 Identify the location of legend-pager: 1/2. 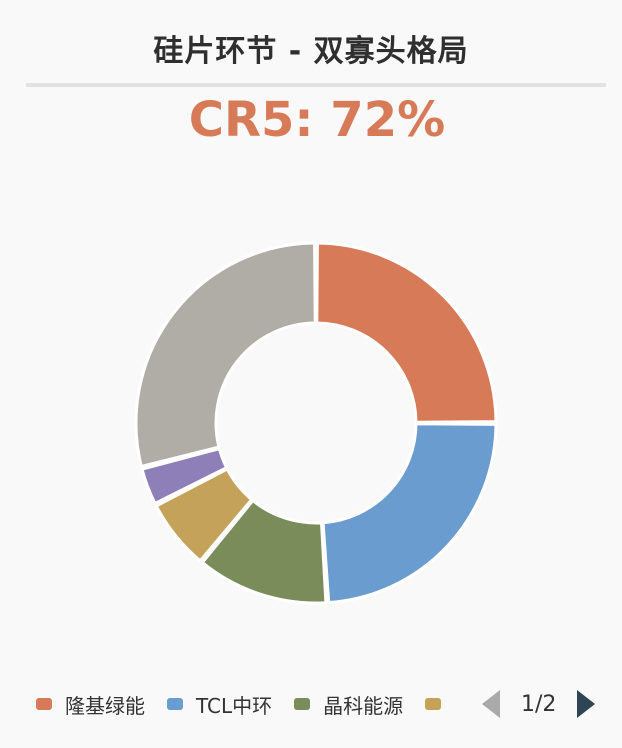
(543, 704).